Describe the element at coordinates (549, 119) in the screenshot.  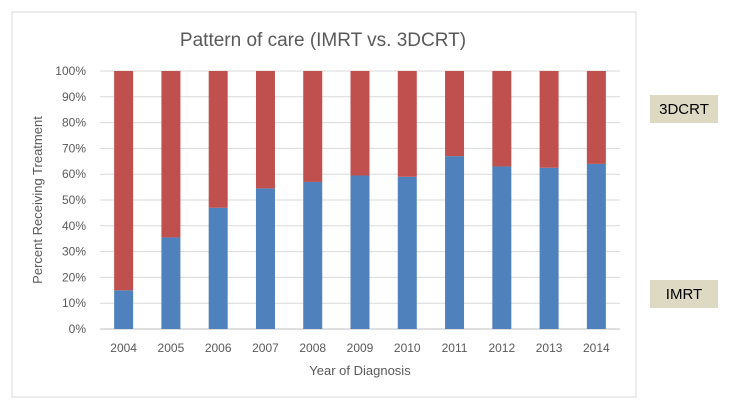
I see `bar-3dcrt-2013` at that location.